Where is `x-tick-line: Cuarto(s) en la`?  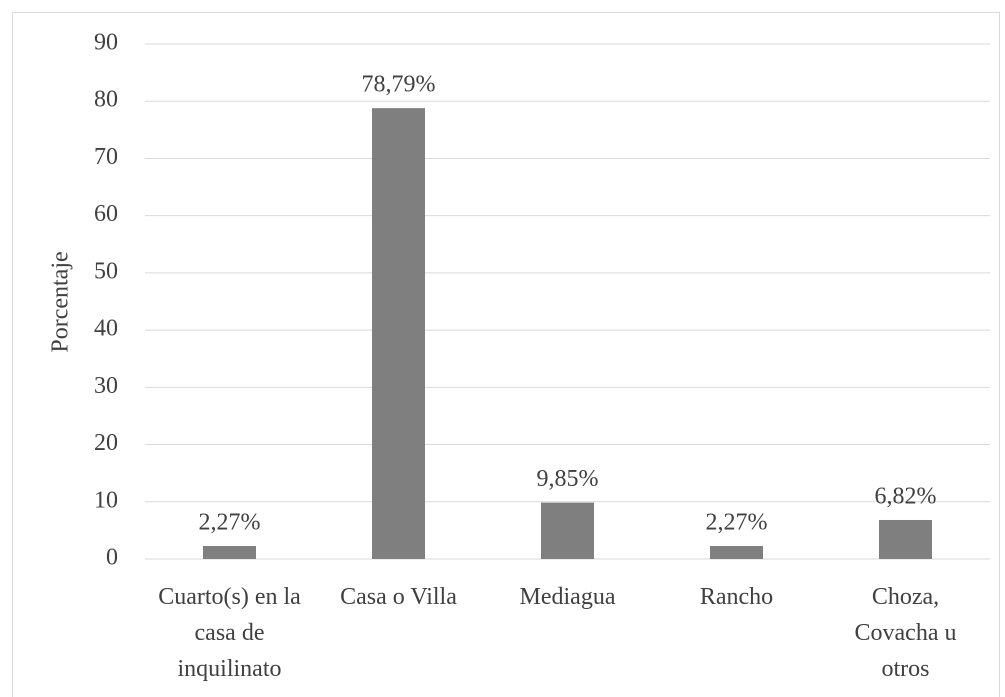 x-tick-line: Cuarto(s) en la is located at coordinates (229, 597).